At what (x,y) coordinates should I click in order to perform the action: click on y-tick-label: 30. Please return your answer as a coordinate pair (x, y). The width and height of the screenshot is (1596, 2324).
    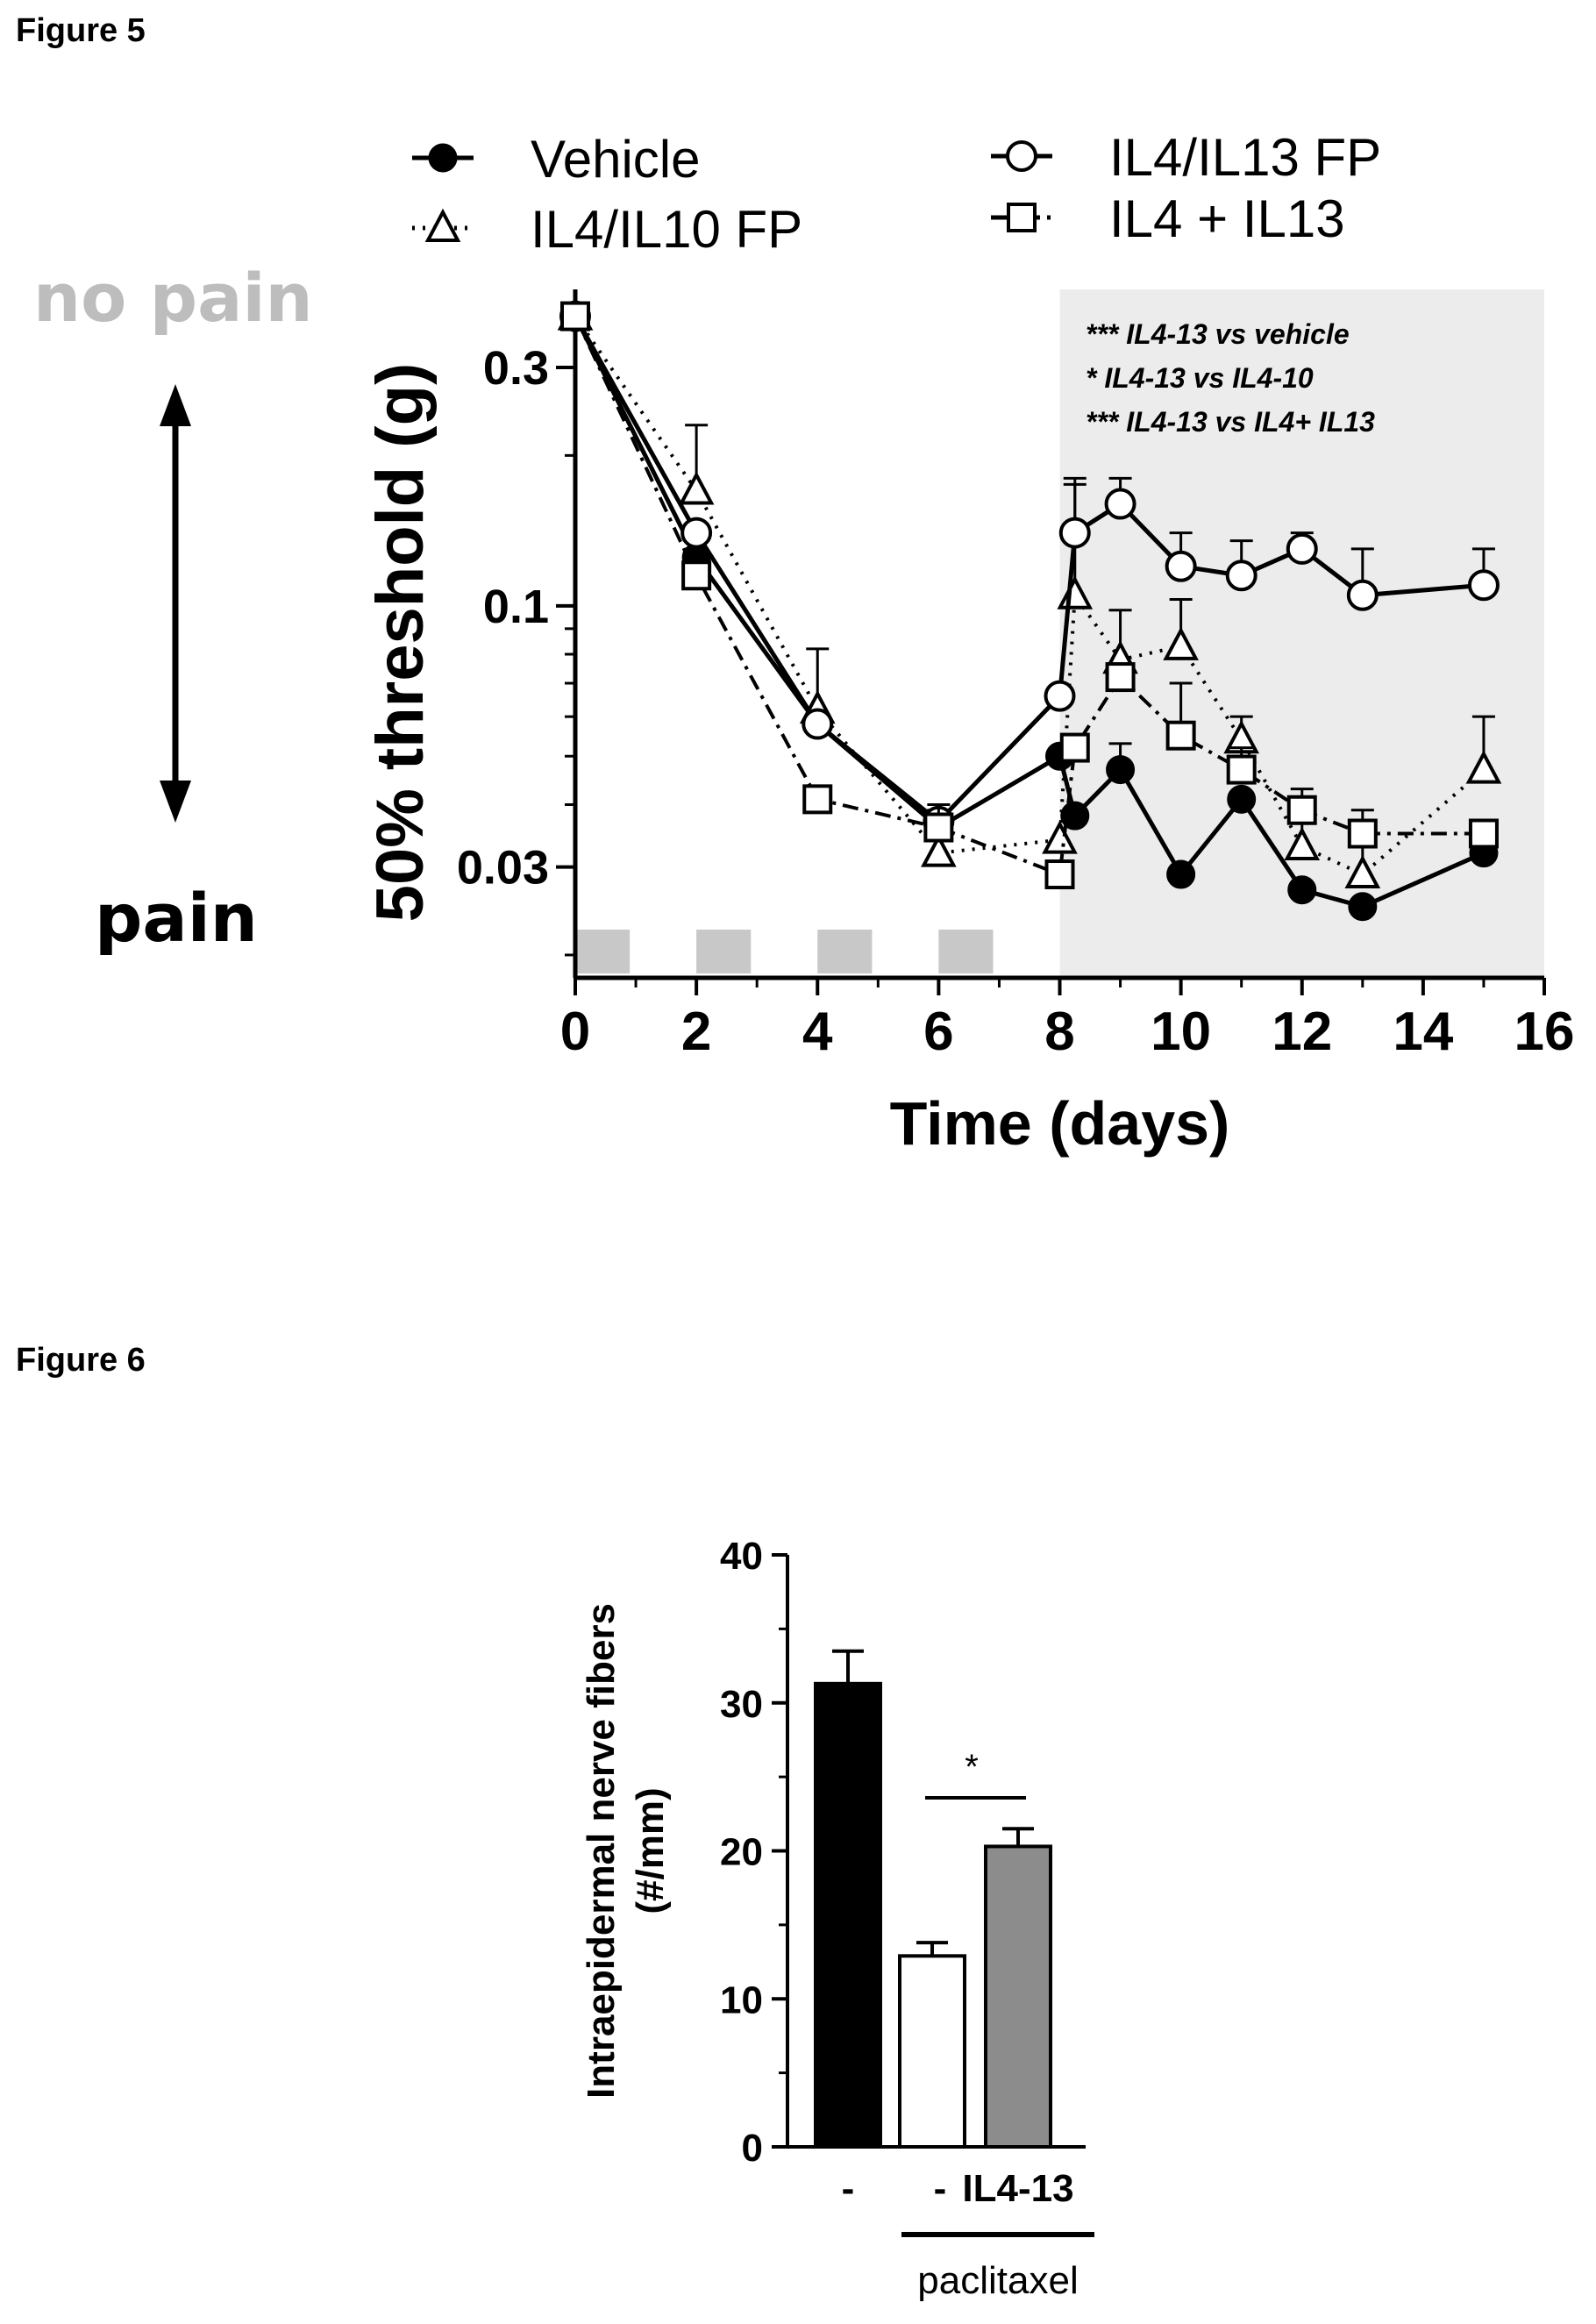
    Looking at the image, I should click on (741, 1704).